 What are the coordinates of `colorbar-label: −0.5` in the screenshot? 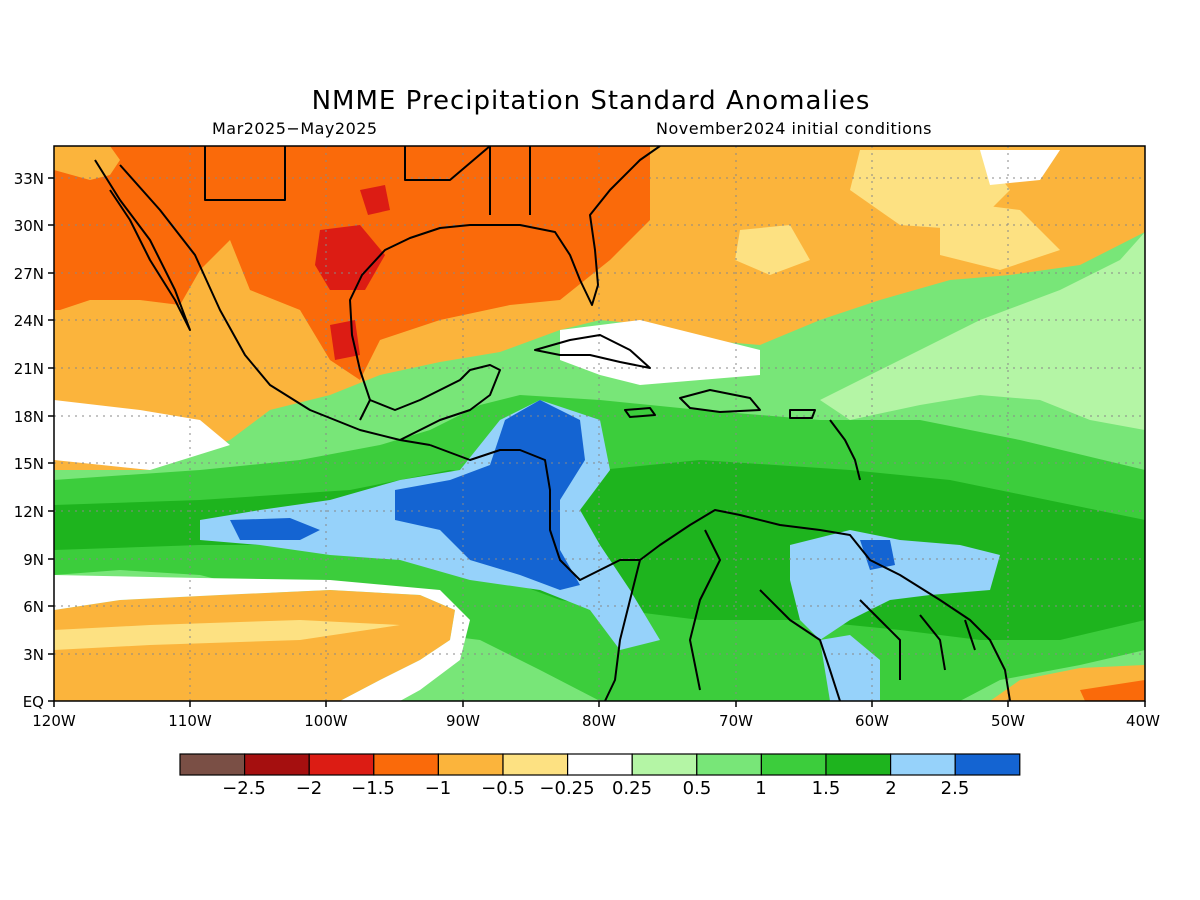 It's located at (503, 788).